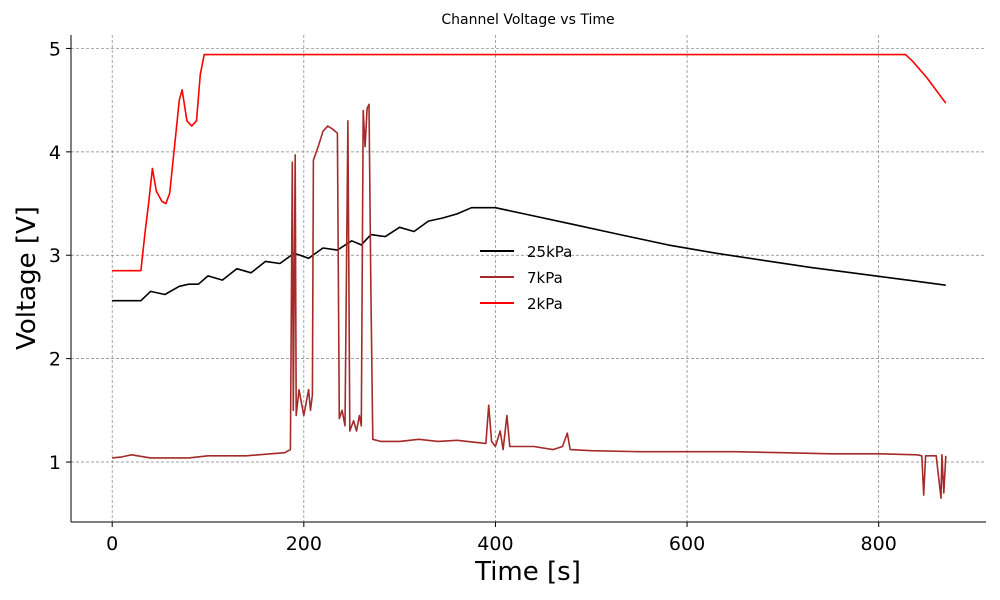  What do you see at coordinates (495, 544) in the screenshot?
I see `x-tick-label: 400` at bounding box center [495, 544].